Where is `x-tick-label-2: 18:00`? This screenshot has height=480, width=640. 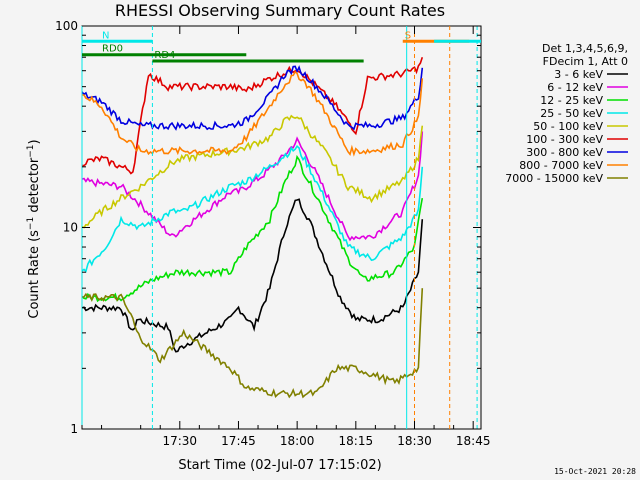 x-tick-label-2: 18:00 is located at coordinates (297, 441).